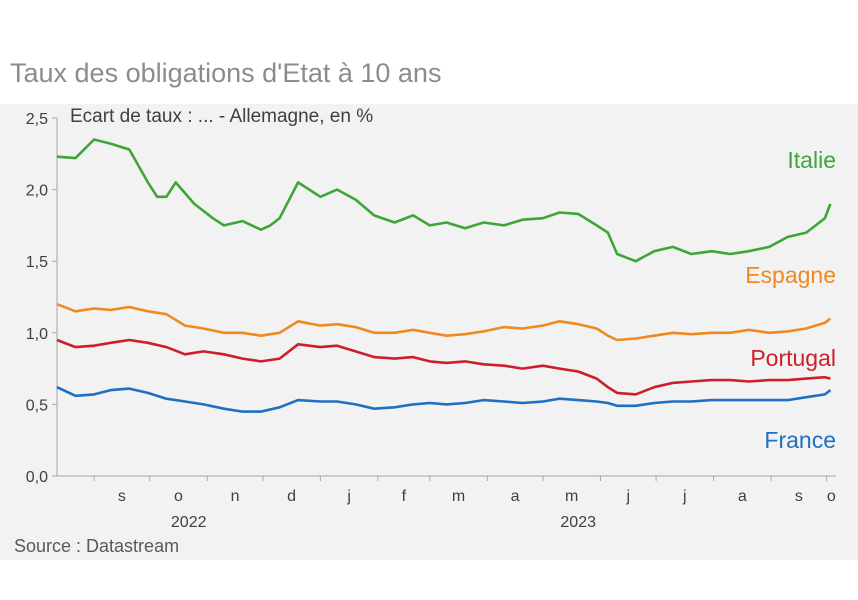 The height and width of the screenshot is (600, 858). What do you see at coordinates (226, 73) in the screenshot?
I see `page-title: Taux des obligations d'Etat à 10 ans` at bounding box center [226, 73].